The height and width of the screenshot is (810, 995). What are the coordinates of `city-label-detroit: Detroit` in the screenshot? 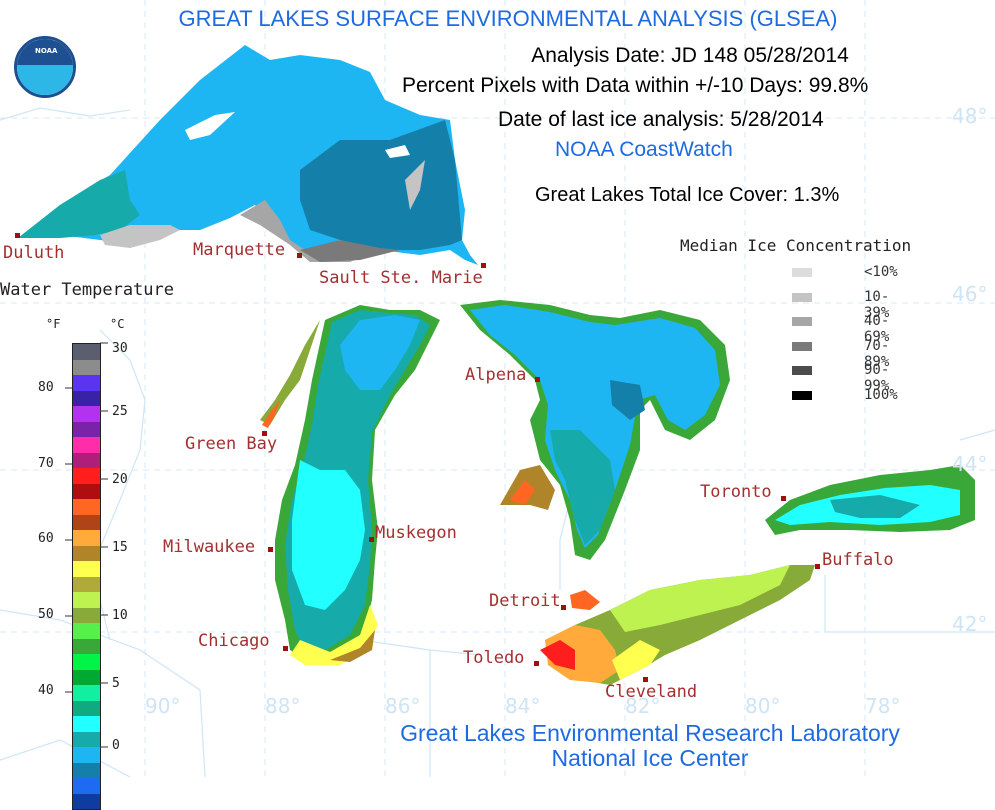 It's located at (525, 601).